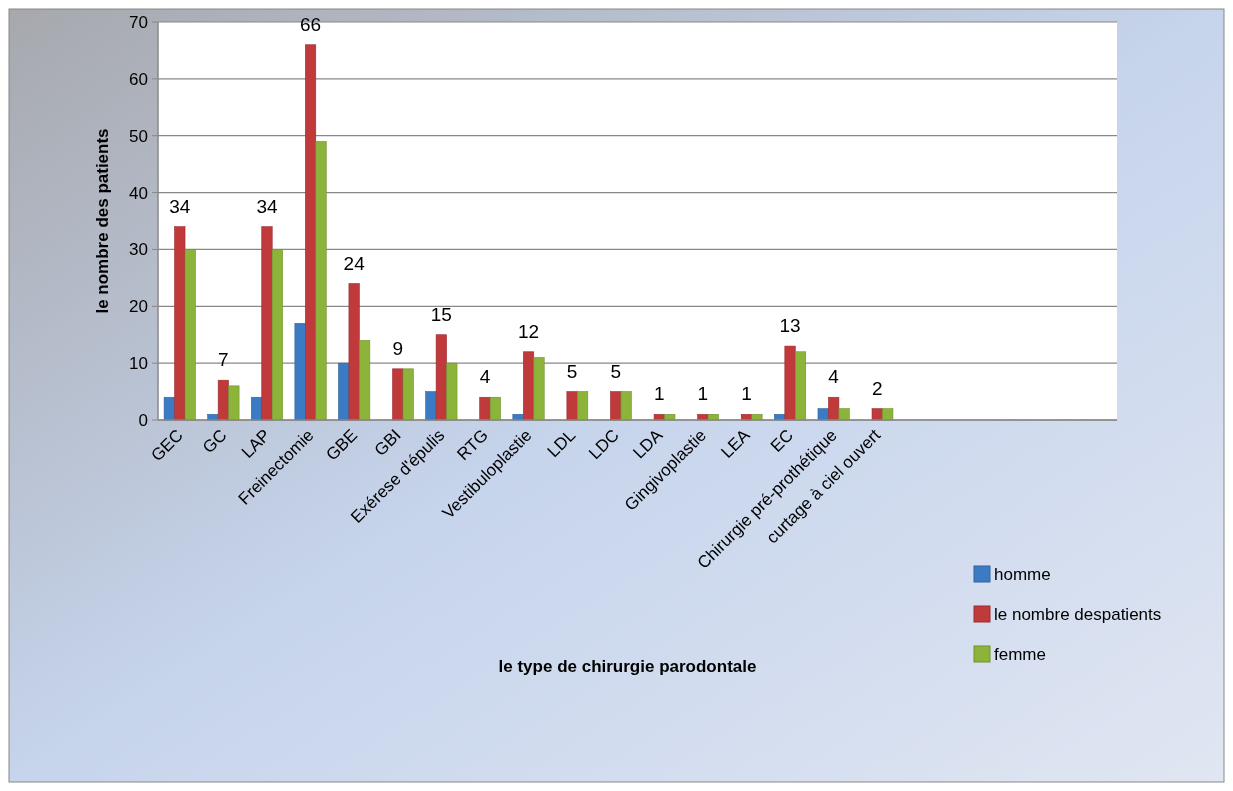 Image resolution: width=1233 pixels, height=791 pixels. Describe the element at coordinates (561, 443) in the screenshot. I see `x-tick-label: LDL` at that location.